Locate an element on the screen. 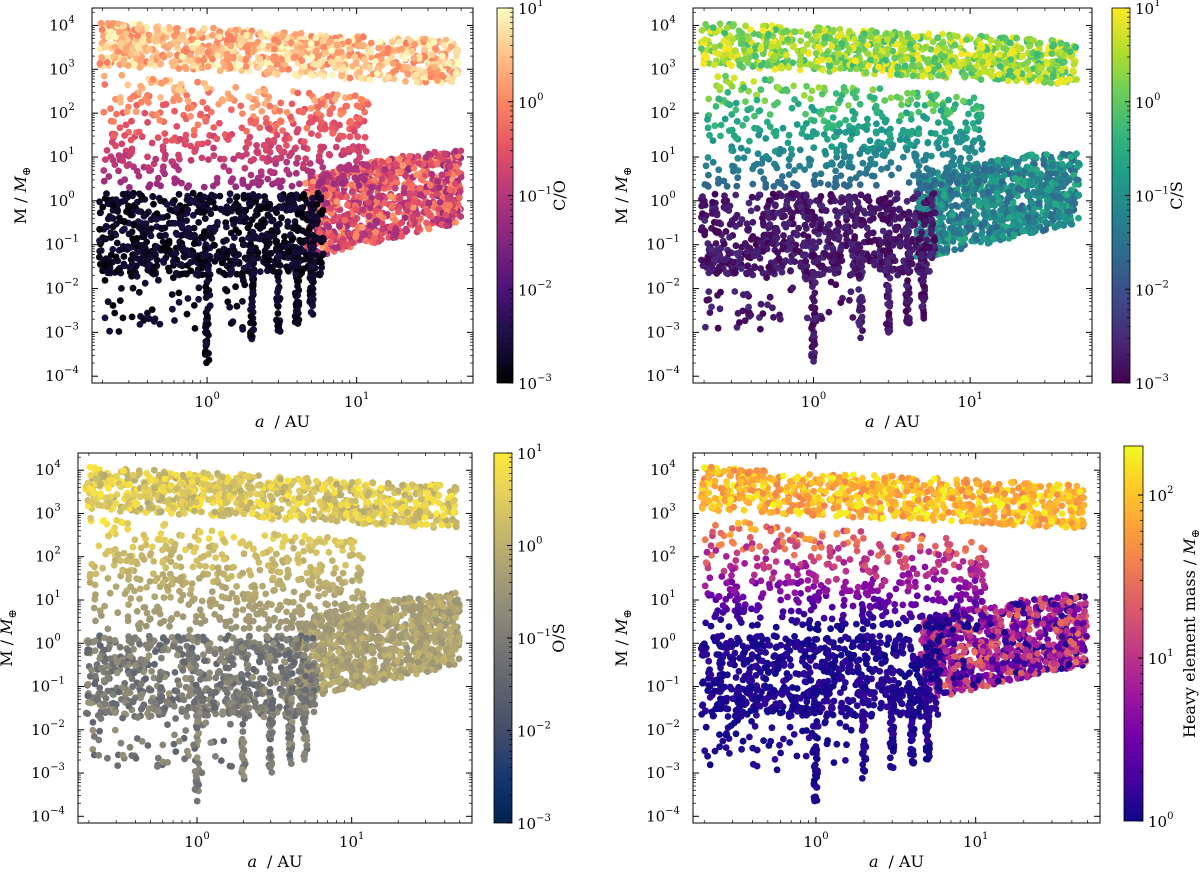  y-tick-label: 10⁻³ is located at coordinates (62, 331).